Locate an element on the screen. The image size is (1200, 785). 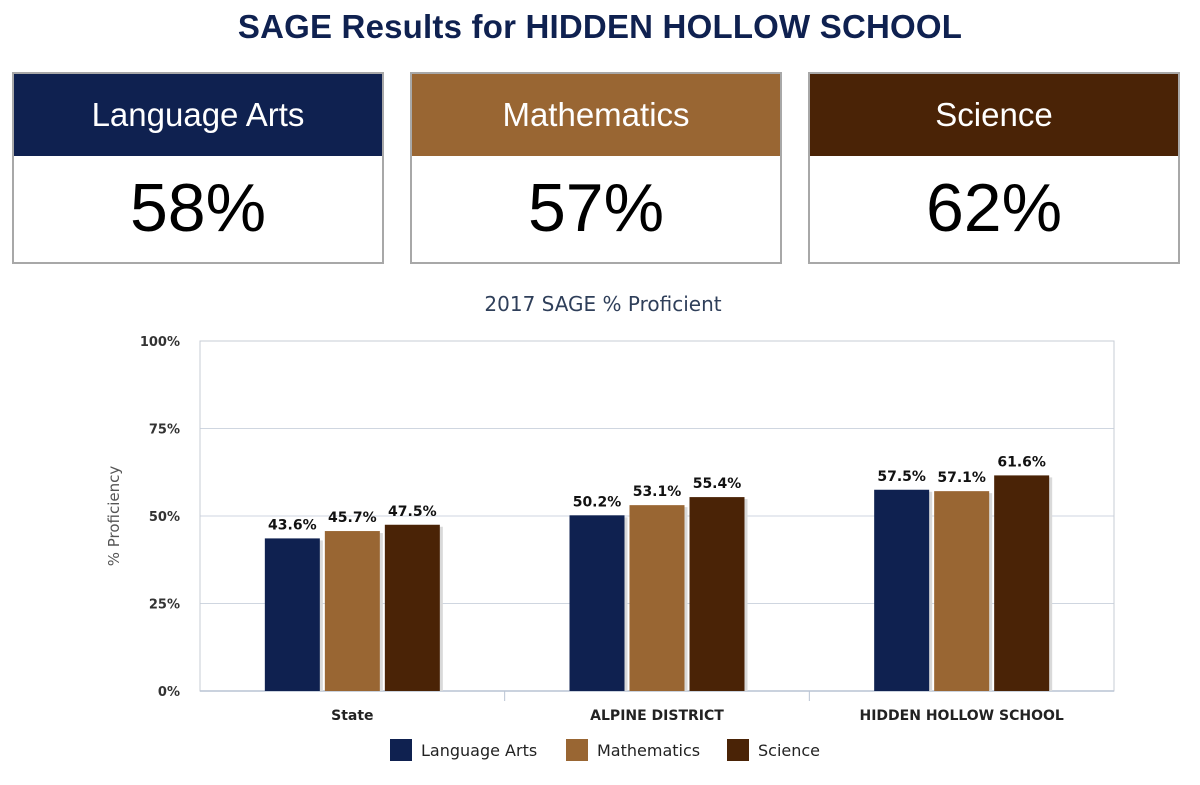
y-tick-label: 75% is located at coordinates (164, 430).